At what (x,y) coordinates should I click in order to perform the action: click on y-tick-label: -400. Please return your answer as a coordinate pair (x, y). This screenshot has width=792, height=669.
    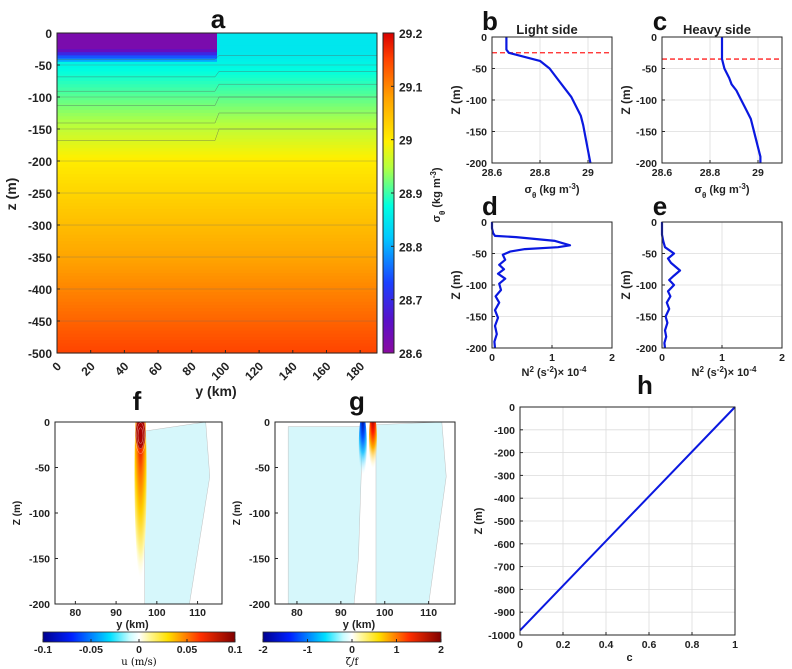
    Looking at the image, I should click on (504, 499).